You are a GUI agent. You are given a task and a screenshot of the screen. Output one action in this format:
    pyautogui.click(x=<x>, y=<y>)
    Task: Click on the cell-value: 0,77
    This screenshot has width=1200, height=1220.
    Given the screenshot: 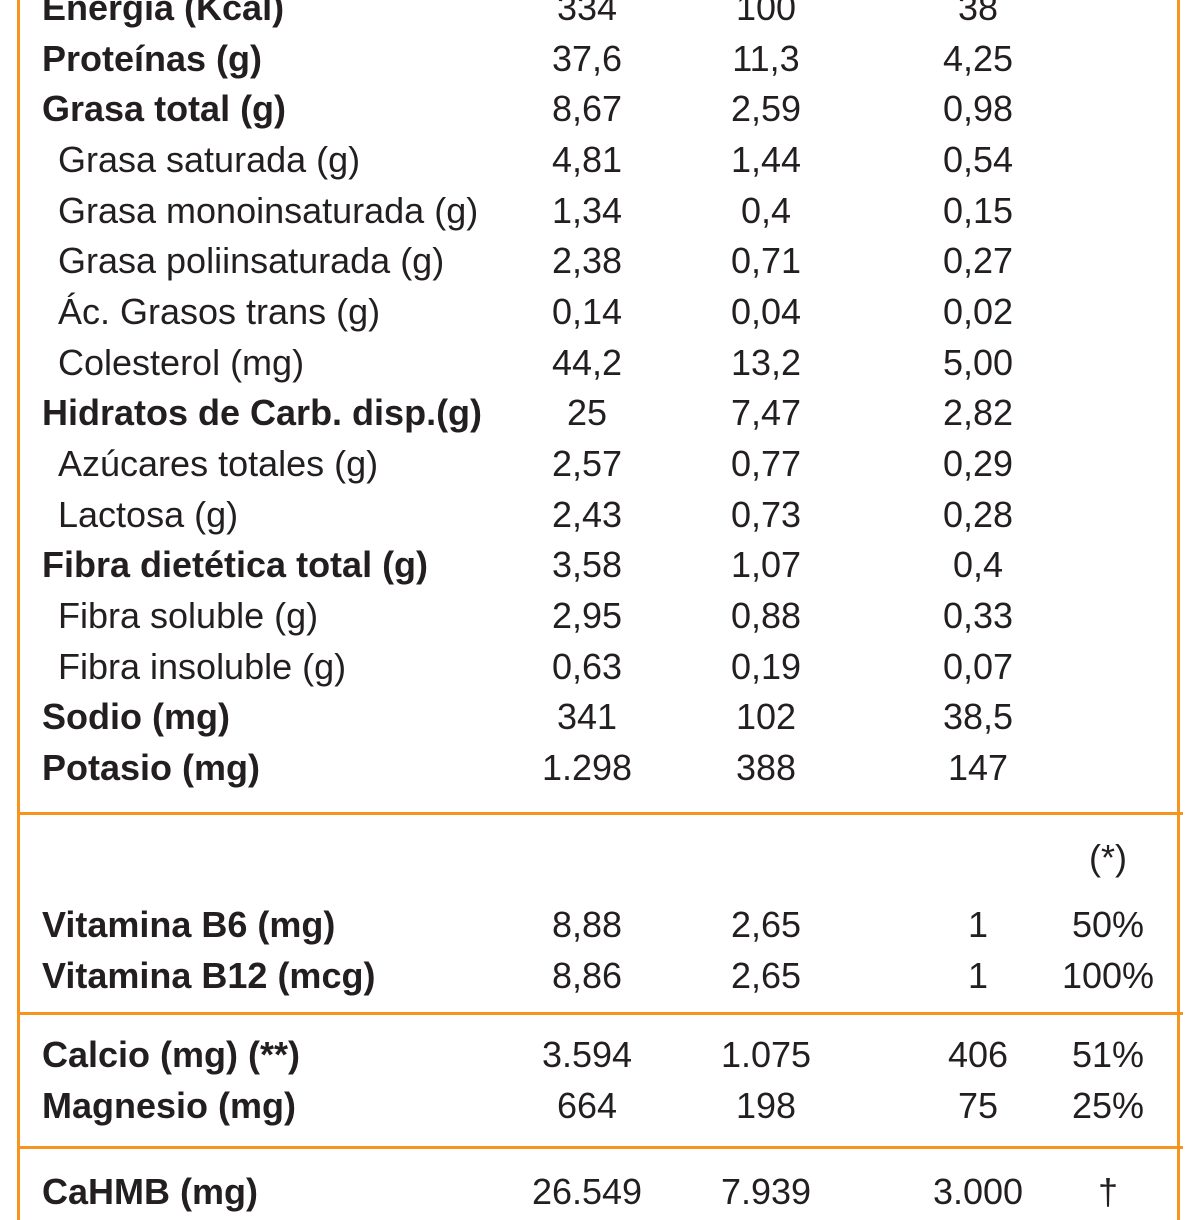 What is the action you would take?
    pyautogui.click(x=766, y=464)
    